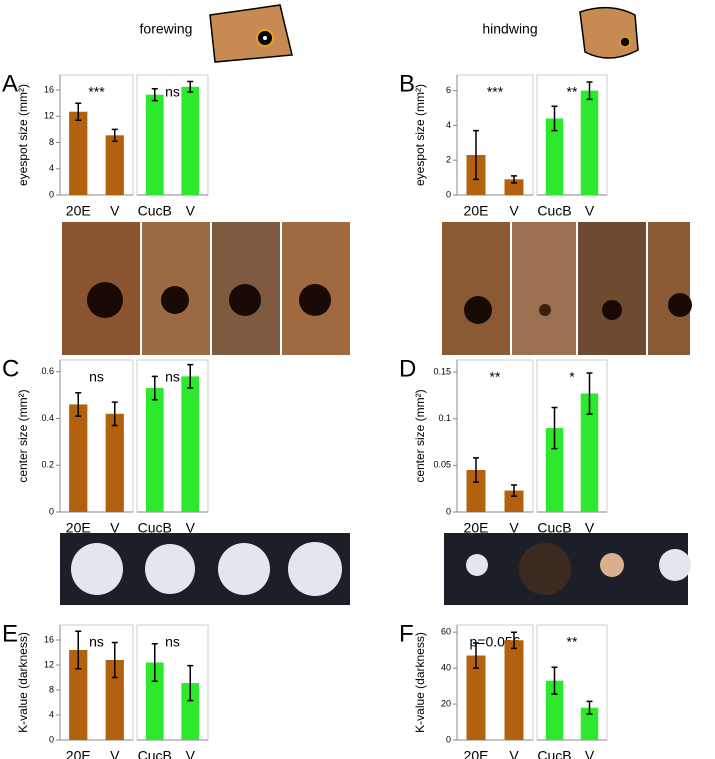  Describe the element at coordinates (406, 633) in the screenshot. I see `panel-label: F` at that location.